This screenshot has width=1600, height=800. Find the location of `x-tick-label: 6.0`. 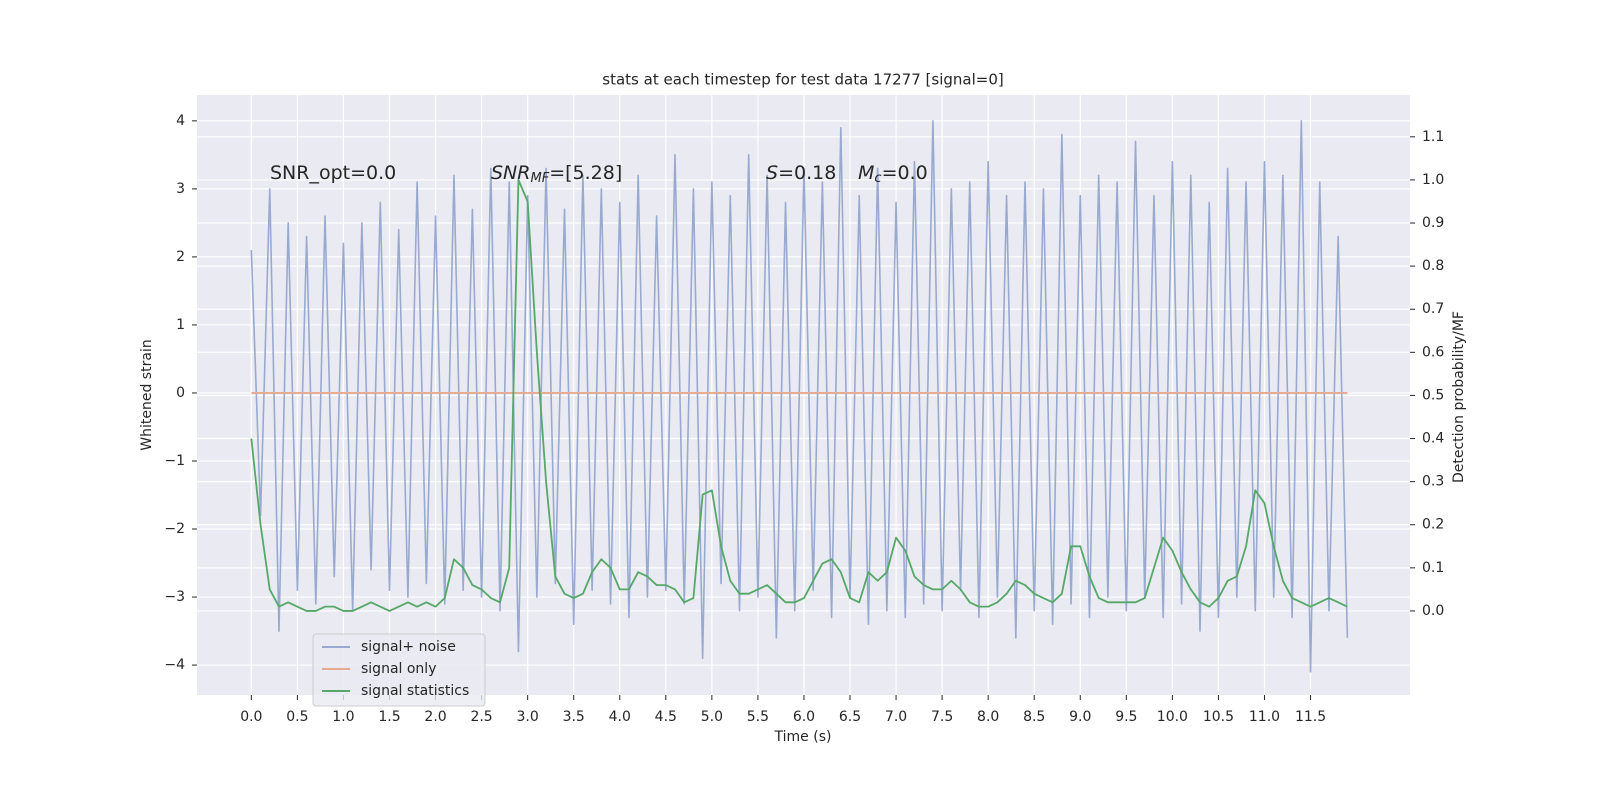

x-tick-label: 6.0 is located at coordinates (804, 717).